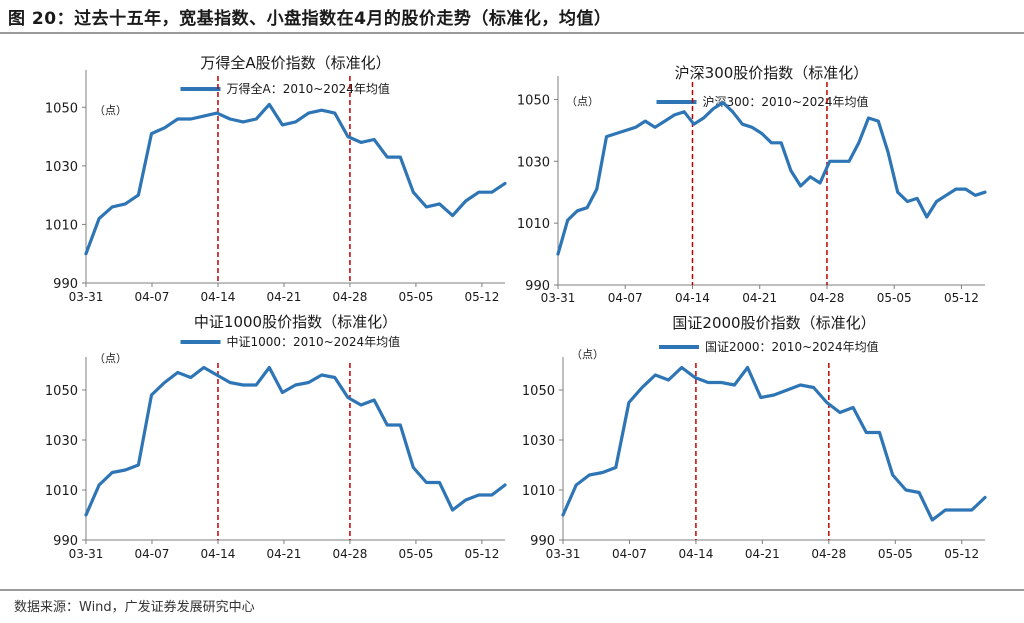 The height and width of the screenshot is (623, 1024). I want to click on chart-title: 沪深300股价指数（标准化）, so click(772, 73).